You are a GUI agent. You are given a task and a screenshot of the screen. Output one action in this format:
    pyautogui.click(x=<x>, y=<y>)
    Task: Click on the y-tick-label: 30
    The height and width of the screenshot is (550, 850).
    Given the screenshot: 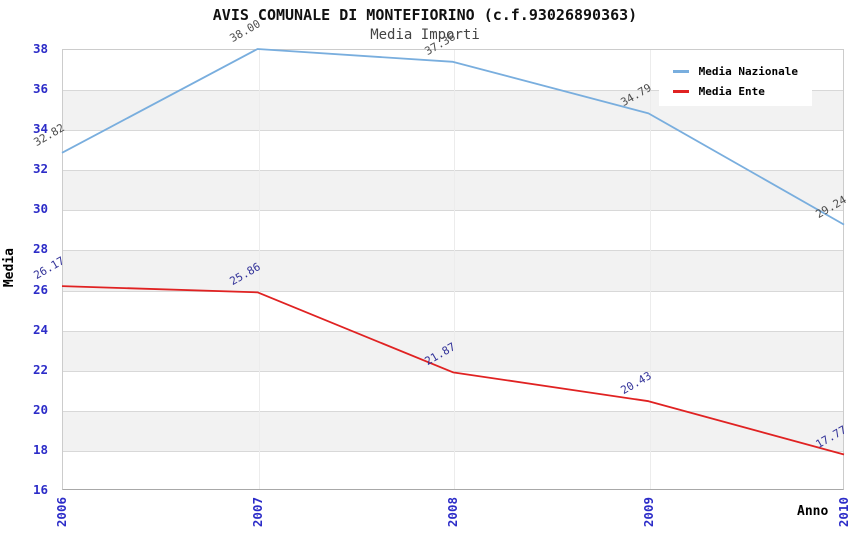 What is the action you would take?
    pyautogui.click(x=40, y=209)
    